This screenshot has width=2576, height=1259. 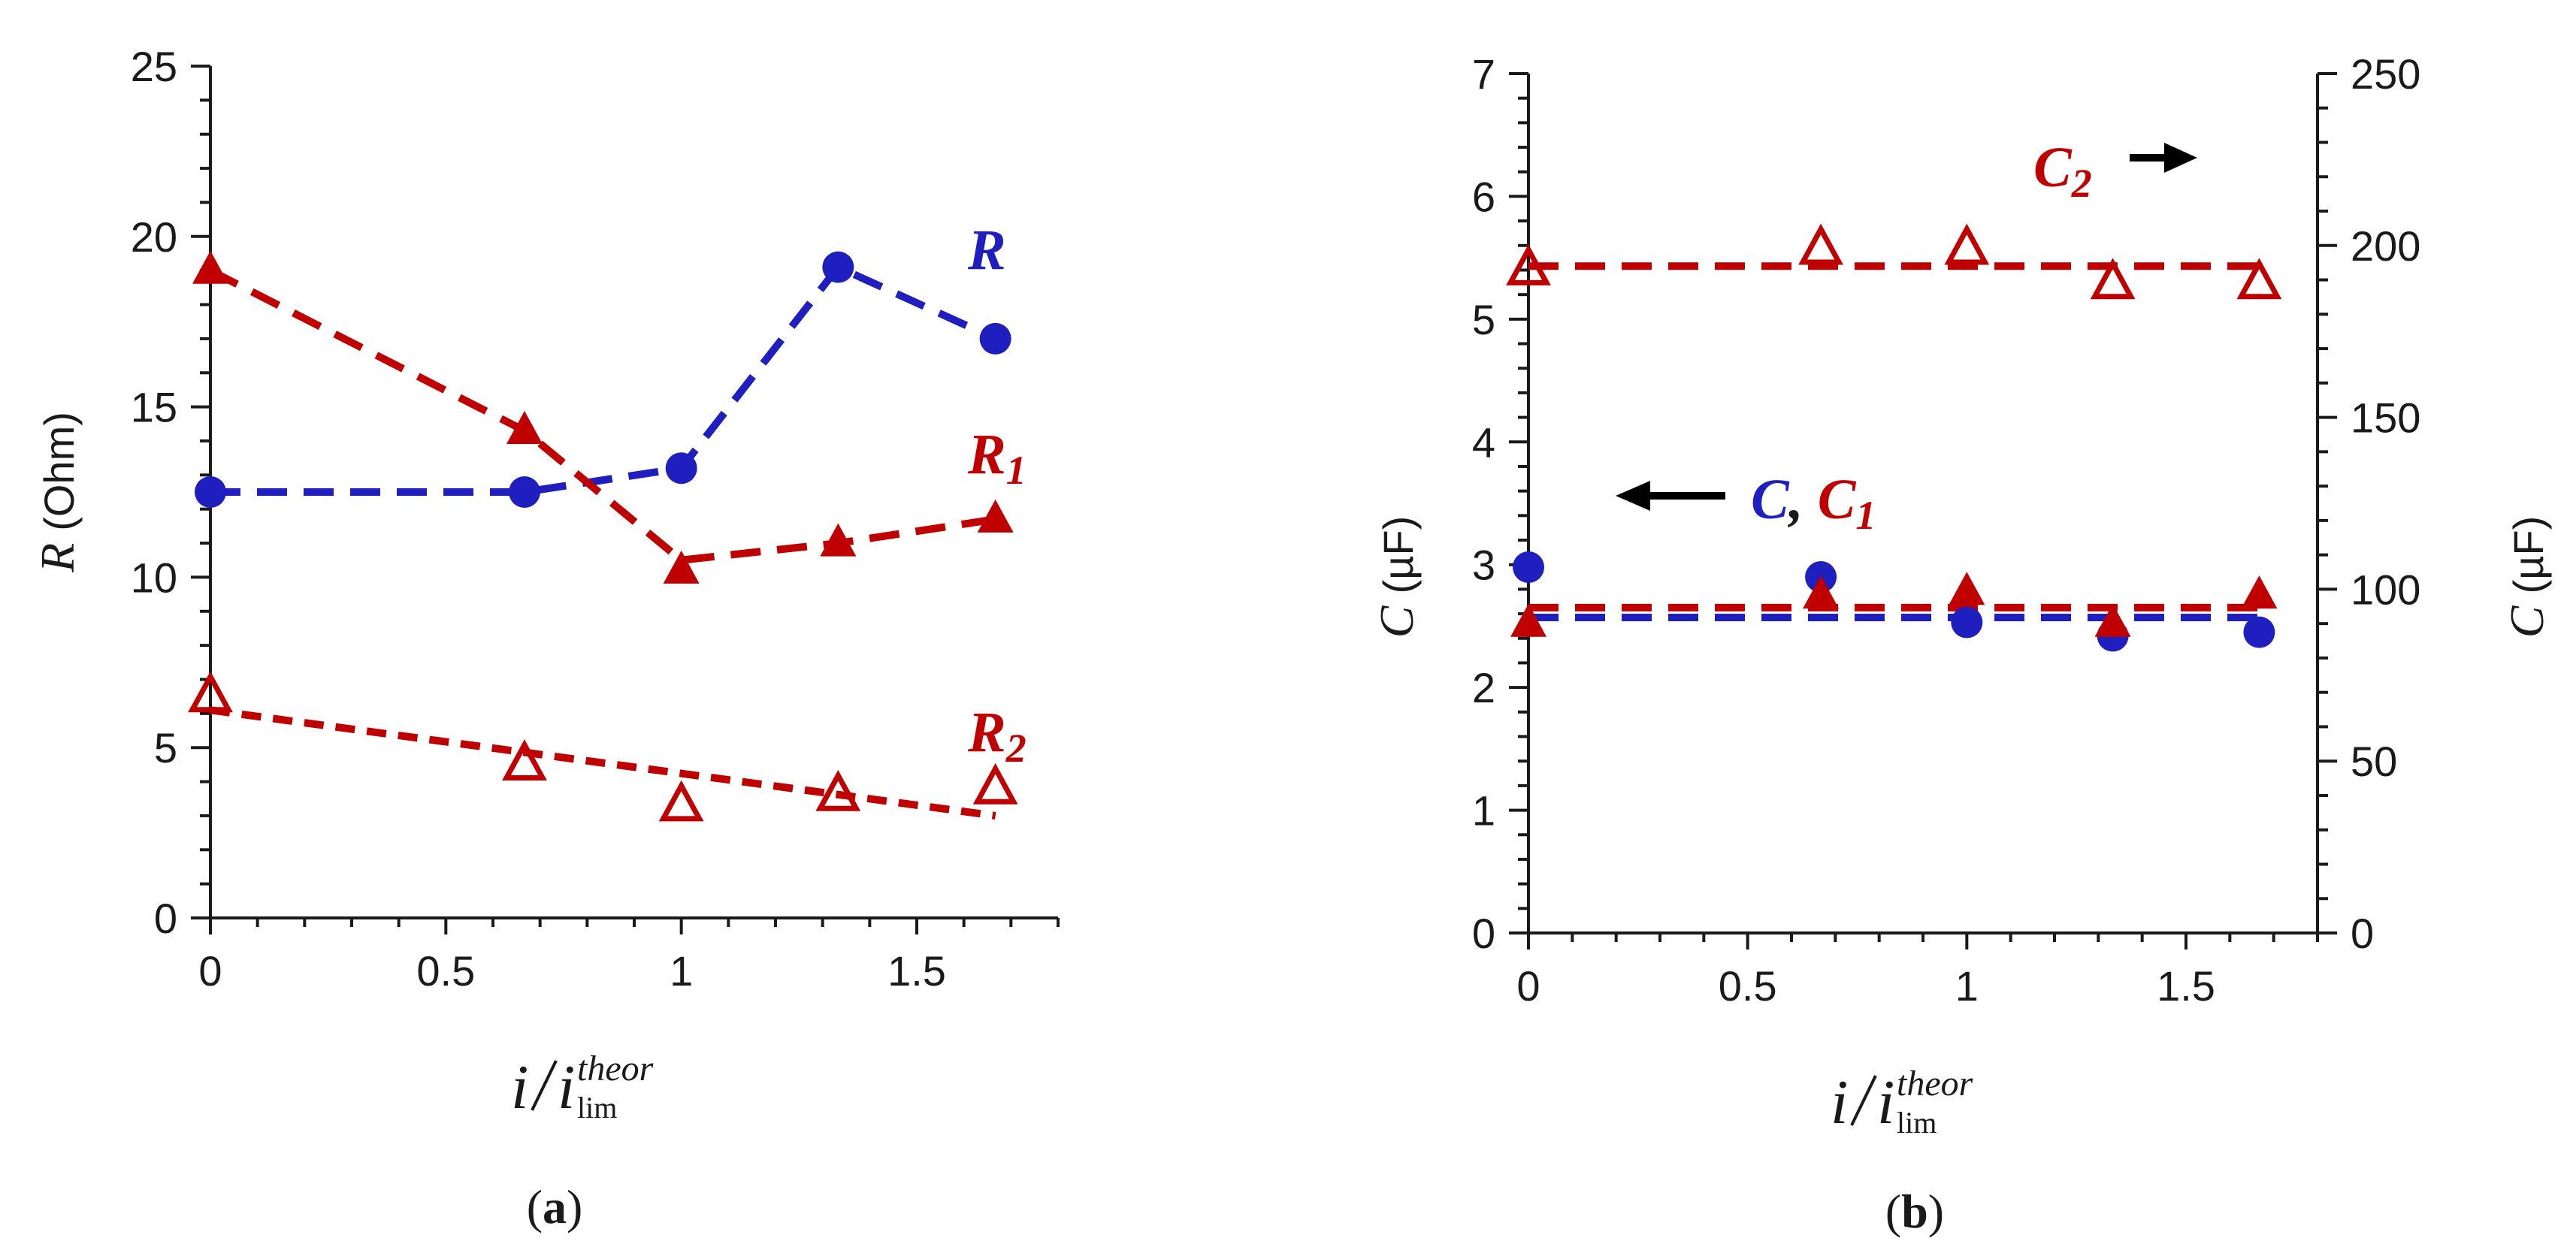 What do you see at coordinates (629, 956) in the screenshot?
I see `panel-a-x-ticks: 0 0.5 1 1.5` at bounding box center [629, 956].